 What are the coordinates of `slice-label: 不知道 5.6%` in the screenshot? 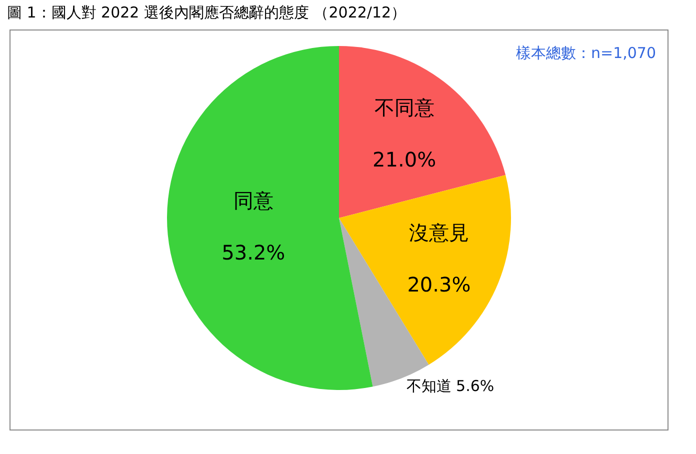 It's located at (450, 385).